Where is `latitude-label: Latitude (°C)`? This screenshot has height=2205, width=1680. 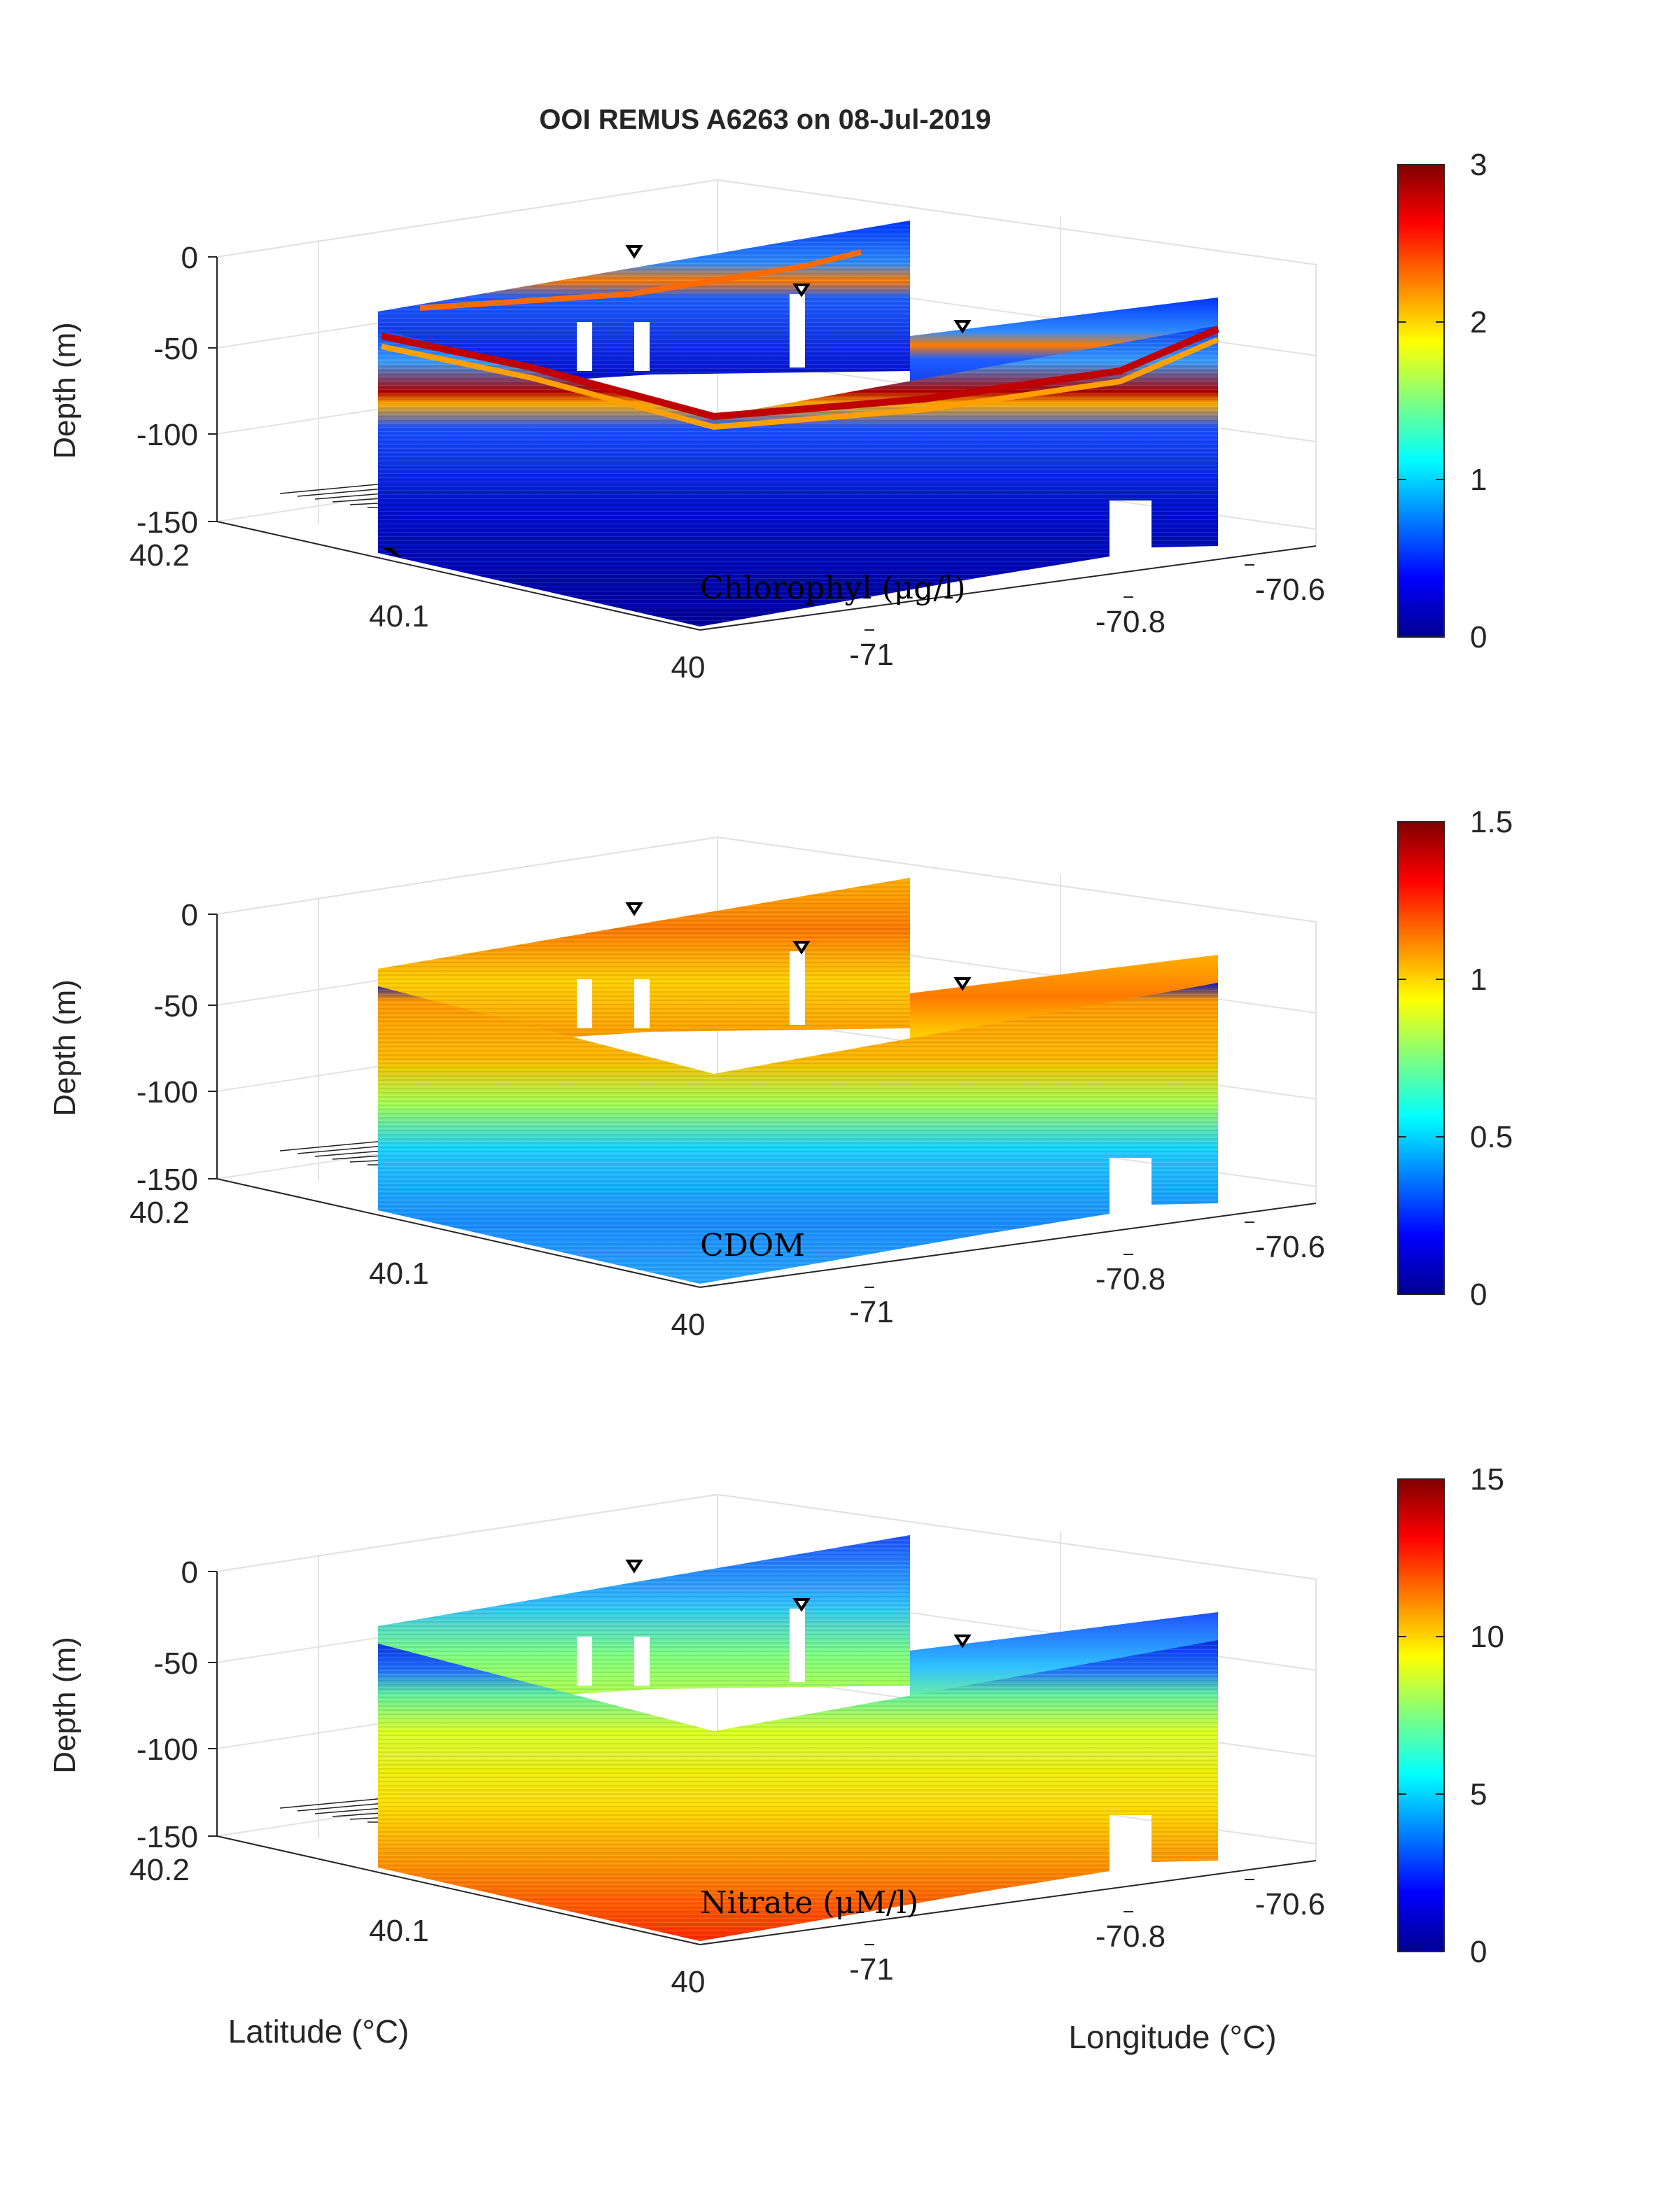 latitude-label: Latitude (°C) is located at coordinates (319, 2031).